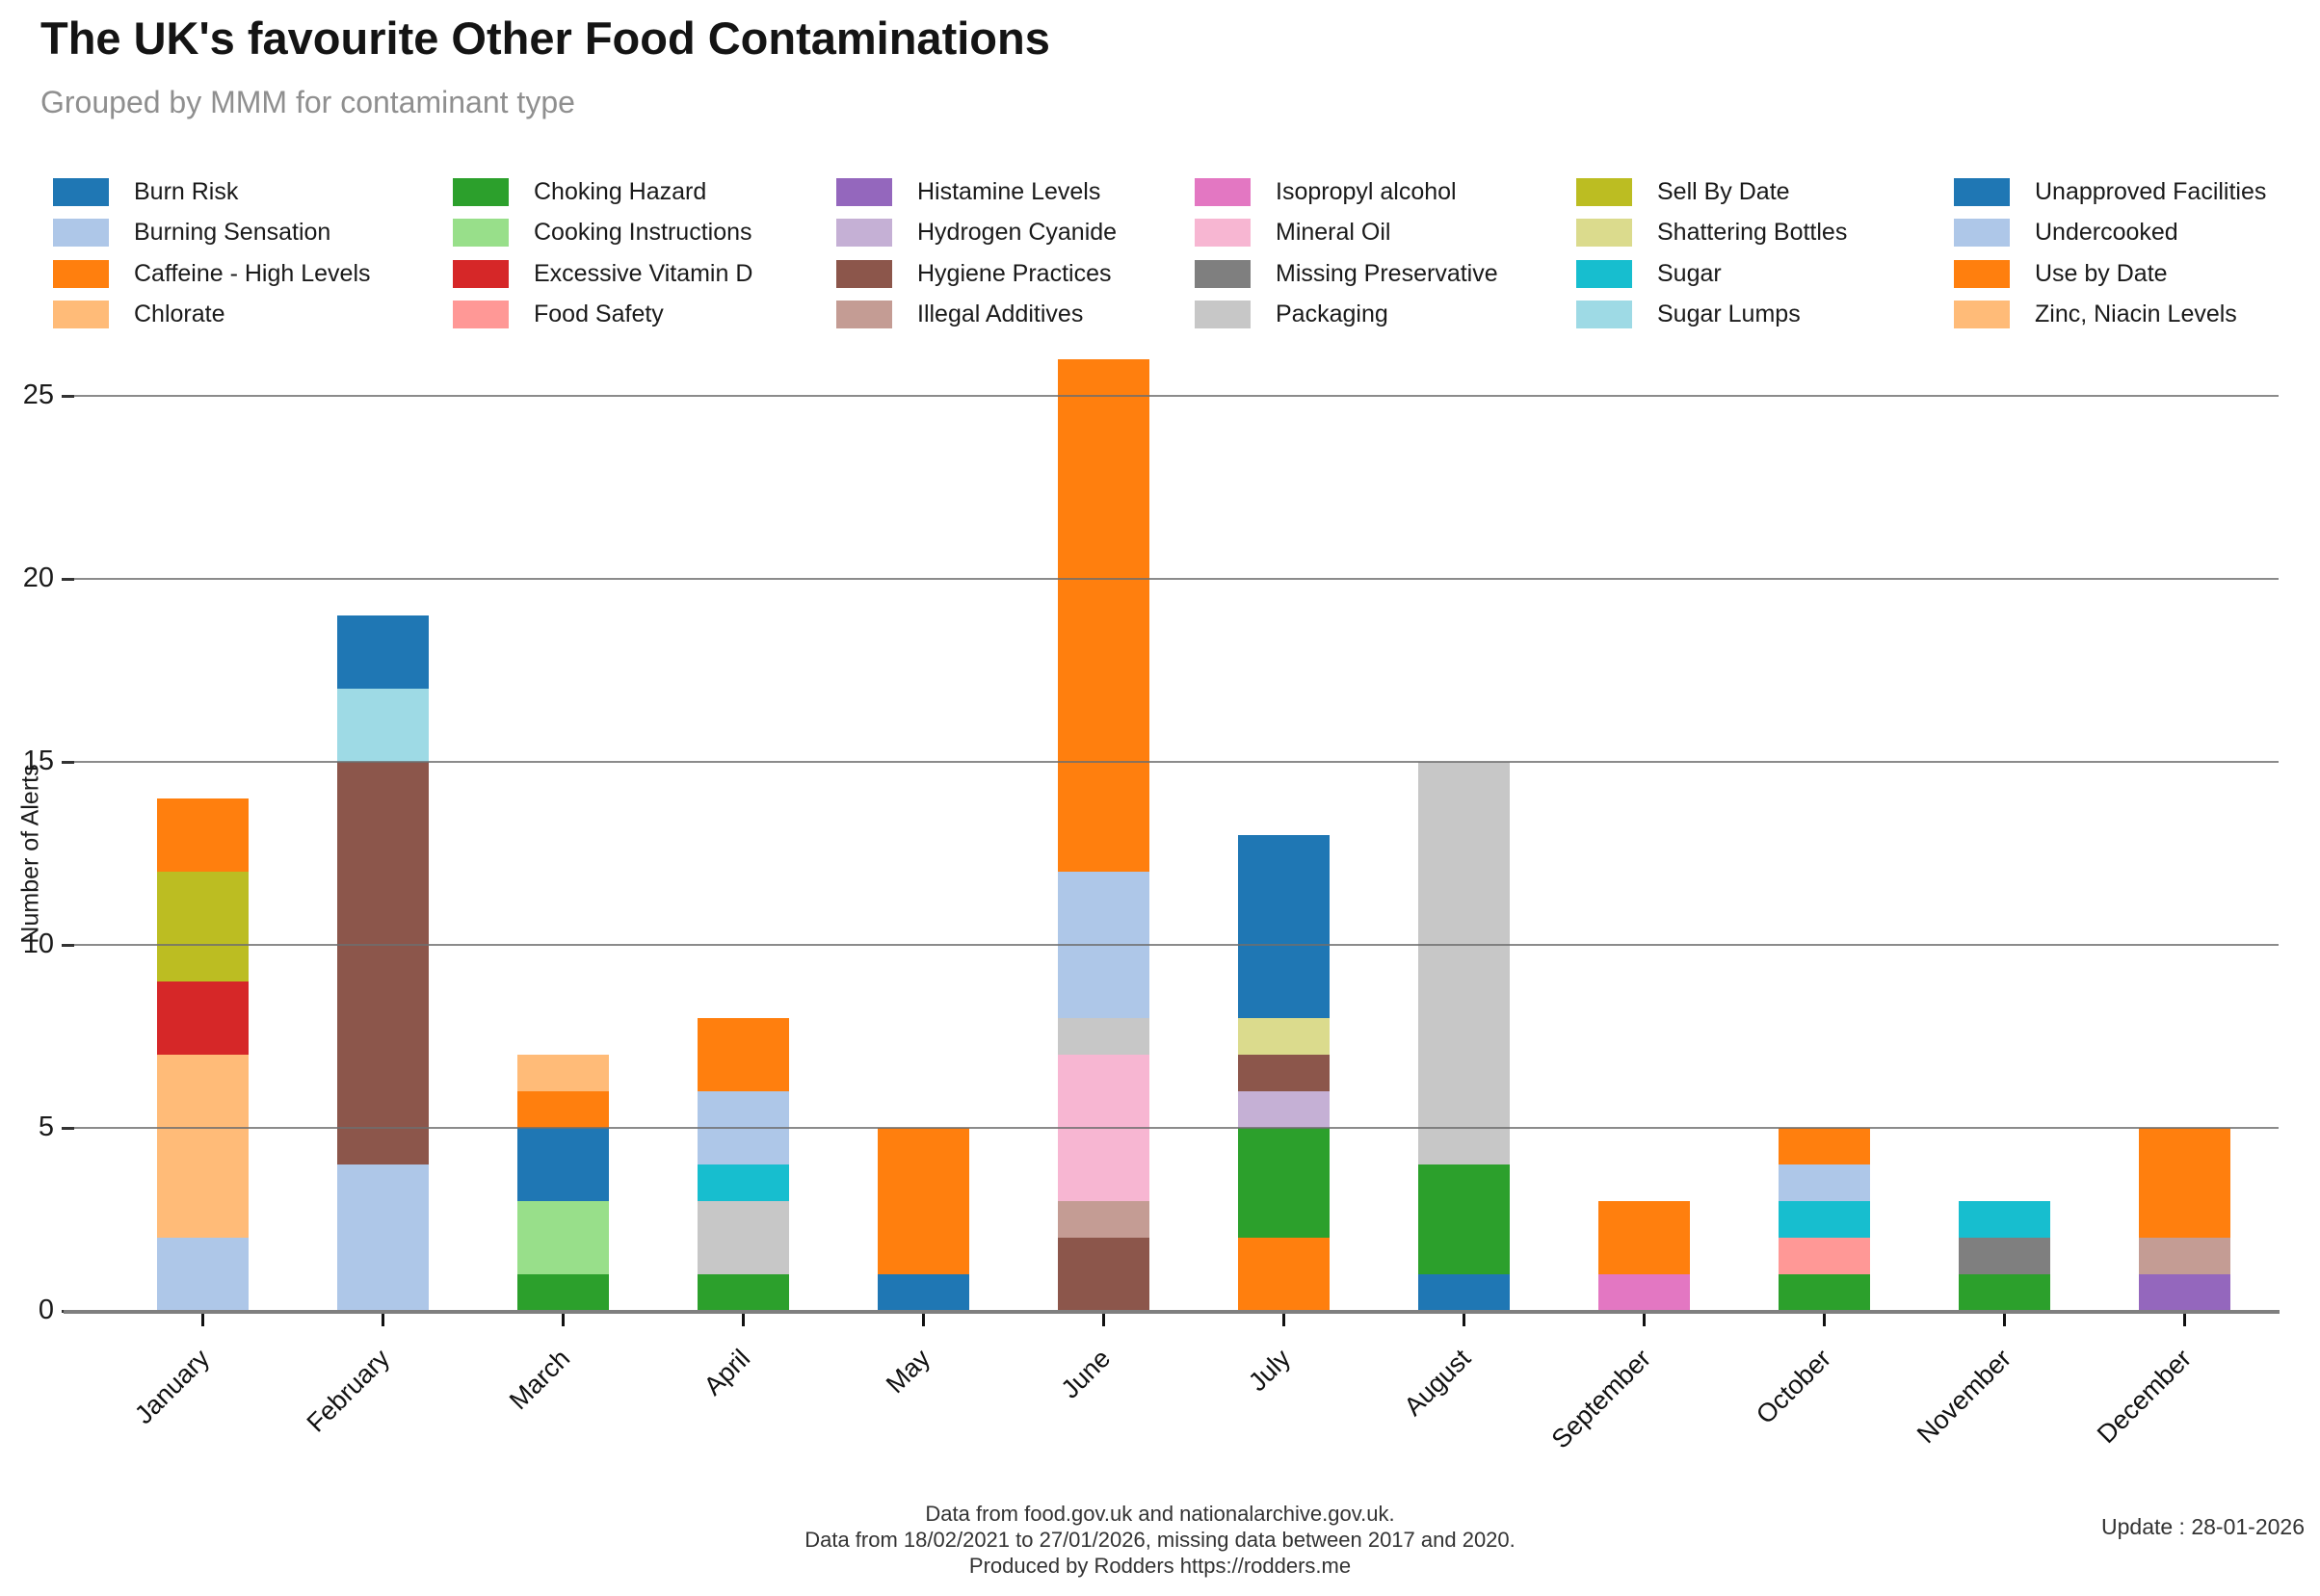 The height and width of the screenshot is (1596, 2320). I want to click on legend-label: Isopropyl alcohol, so click(1366, 191).